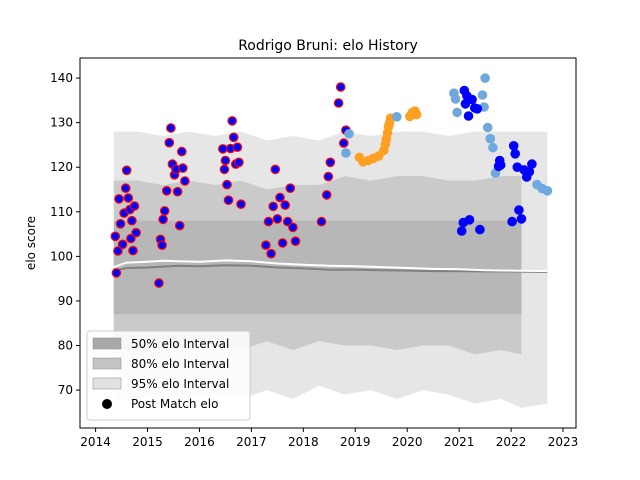 This screenshot has width=640, height=480. I want to click on y-axis-ticks: 70 80 90 100 110 120 130 140, so click(65, 234).